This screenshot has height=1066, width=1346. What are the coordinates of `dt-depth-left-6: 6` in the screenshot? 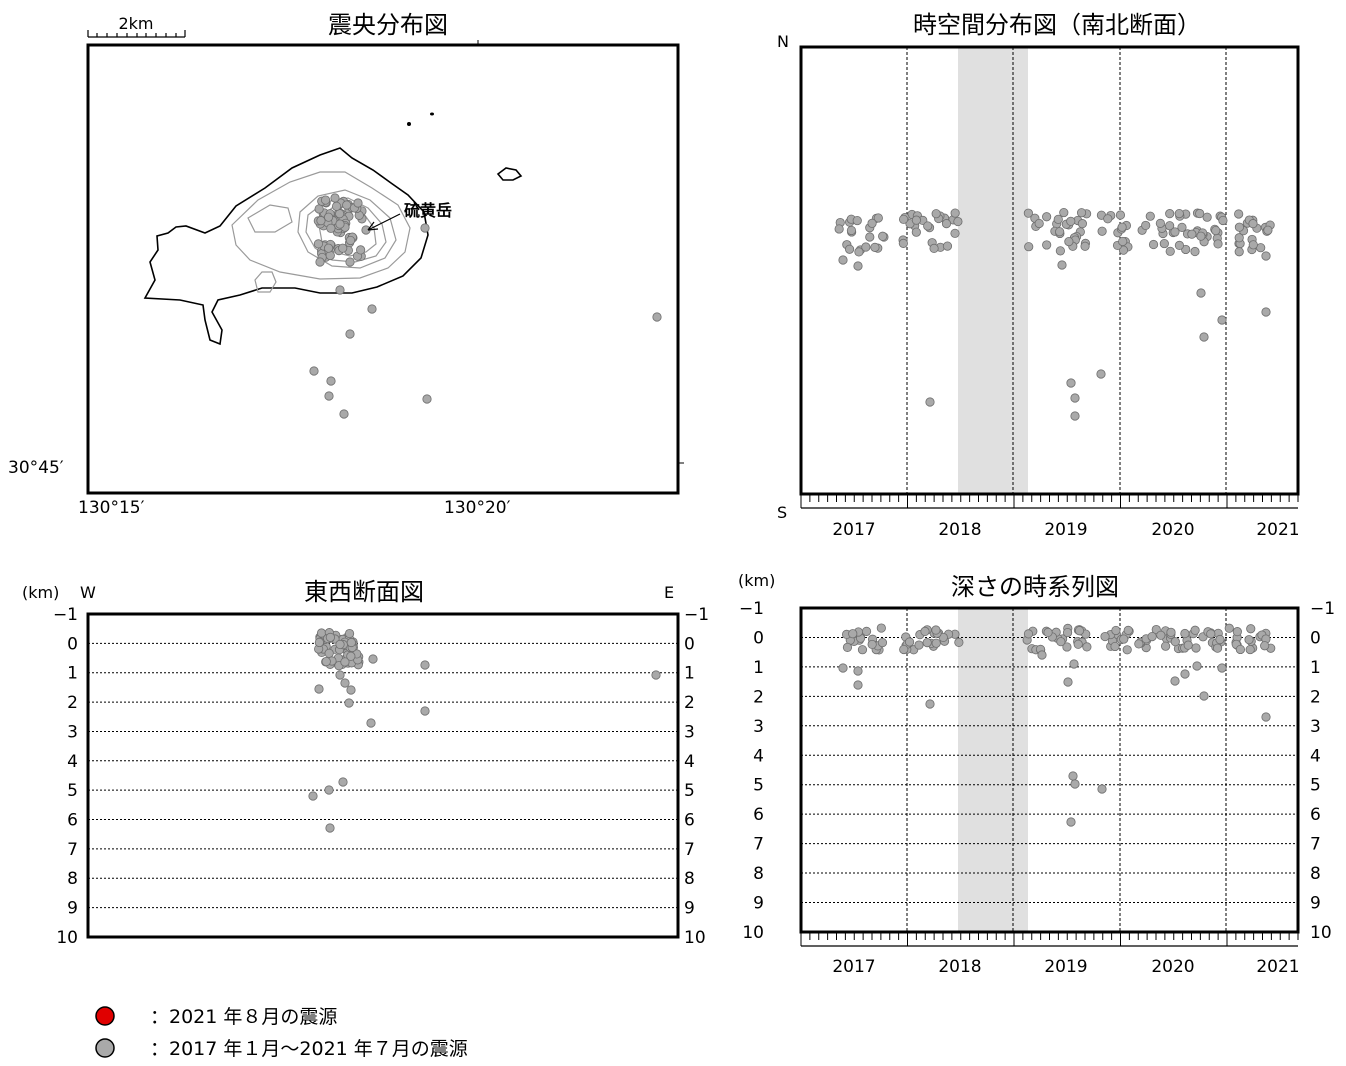 It's located at (758, 815).